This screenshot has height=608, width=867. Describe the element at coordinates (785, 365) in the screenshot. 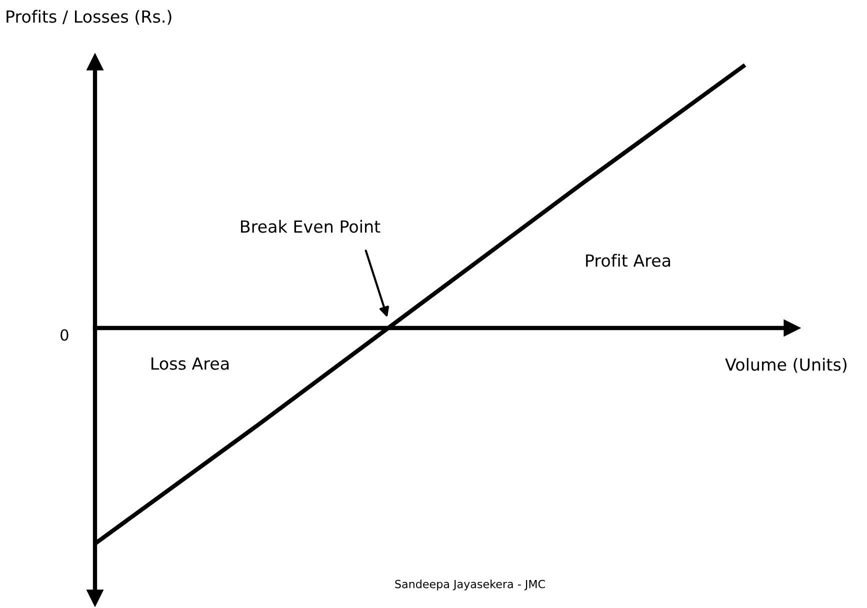

I see `x-axis-title: Volume (Units)` at that location.